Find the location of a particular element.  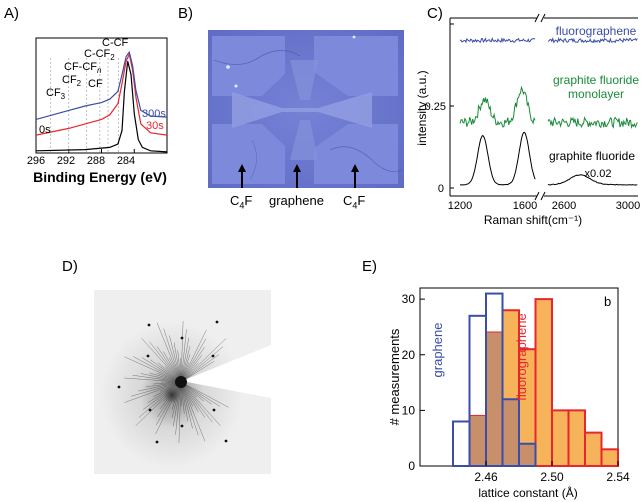

panel-a-tick-292: 292 is located at coordinates (66, 161).